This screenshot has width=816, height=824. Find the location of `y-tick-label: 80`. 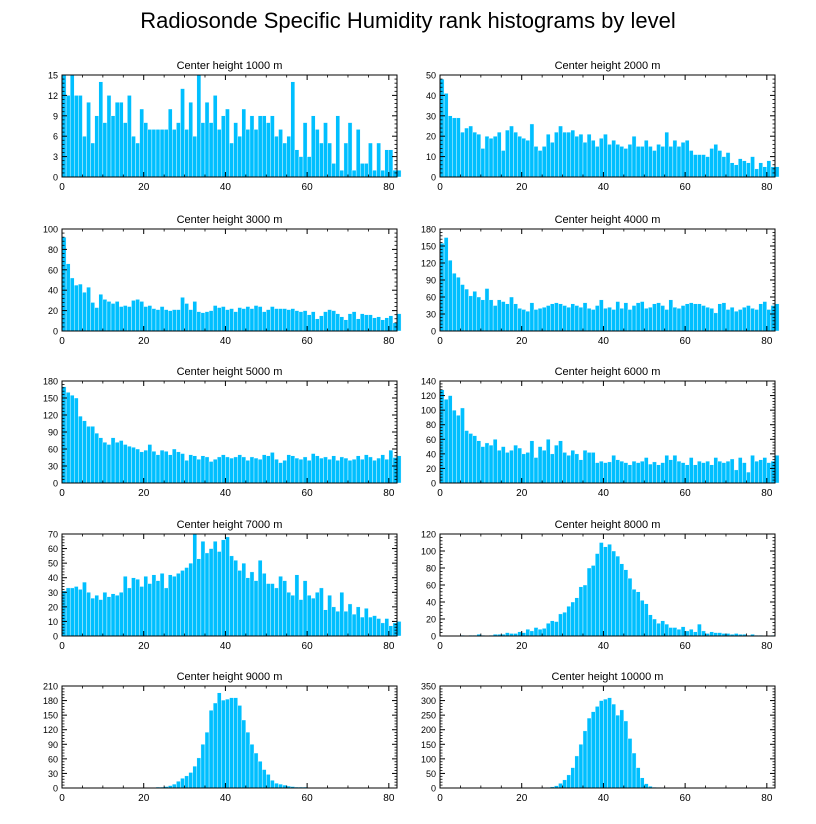

y-tick-label: 80 is located at coordinates (53, 250).